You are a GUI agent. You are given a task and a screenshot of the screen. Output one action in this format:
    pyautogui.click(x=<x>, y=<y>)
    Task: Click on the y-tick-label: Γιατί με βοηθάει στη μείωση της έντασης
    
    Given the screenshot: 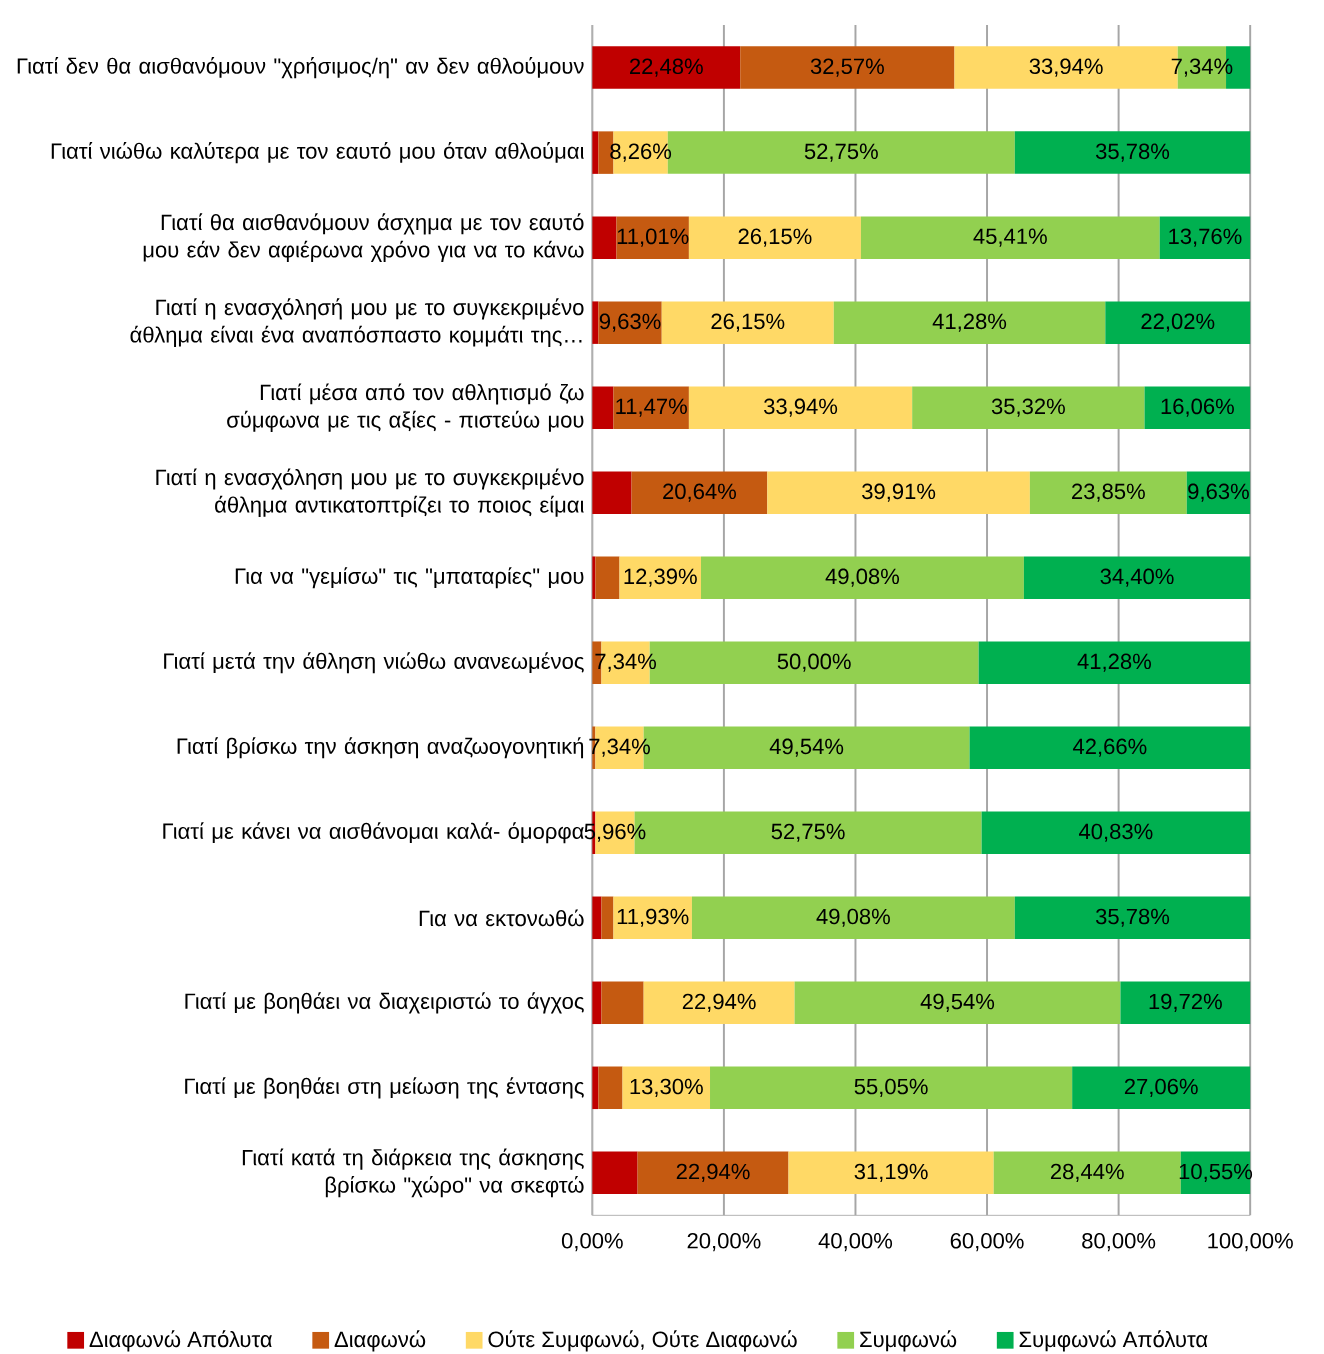 What is the action you would take?
    pyautogui.click(x=384, y=1088)
    